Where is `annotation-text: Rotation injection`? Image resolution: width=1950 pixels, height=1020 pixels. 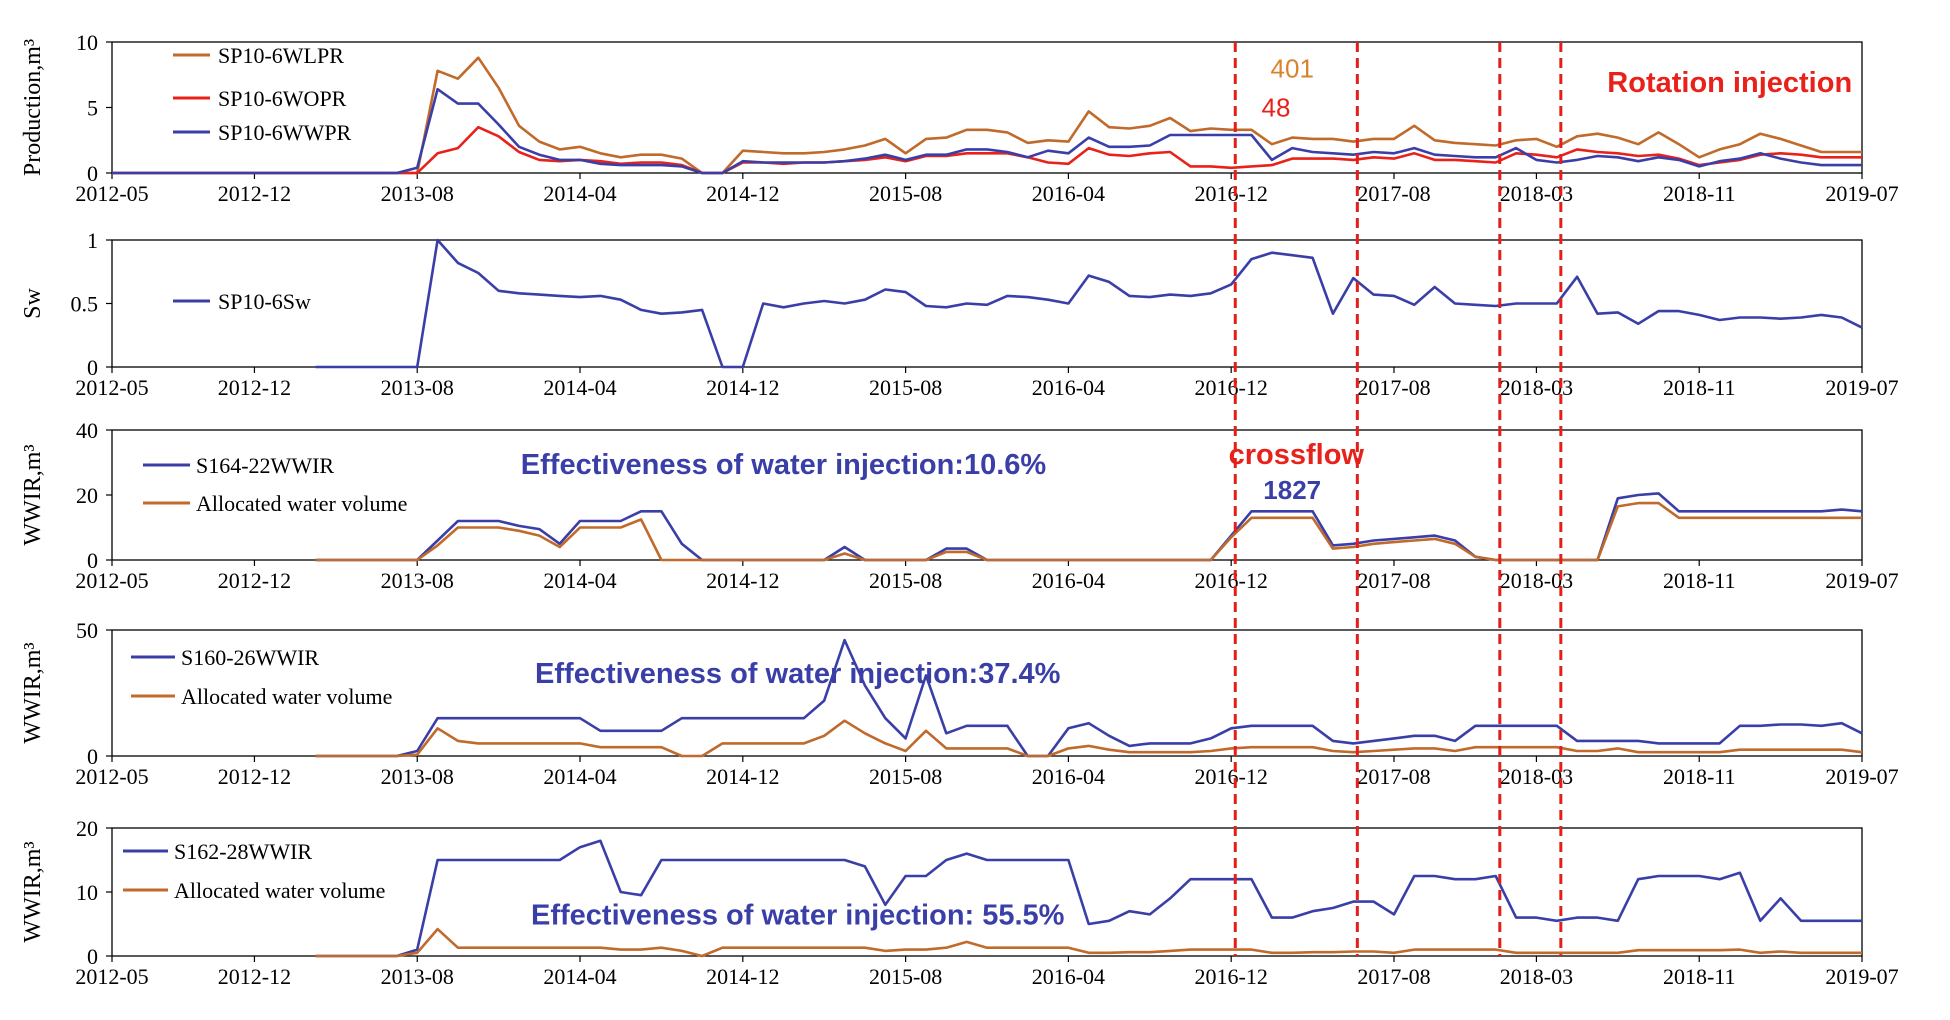 annotation-text: Rotation injection is located at coordinates (1729, 83).